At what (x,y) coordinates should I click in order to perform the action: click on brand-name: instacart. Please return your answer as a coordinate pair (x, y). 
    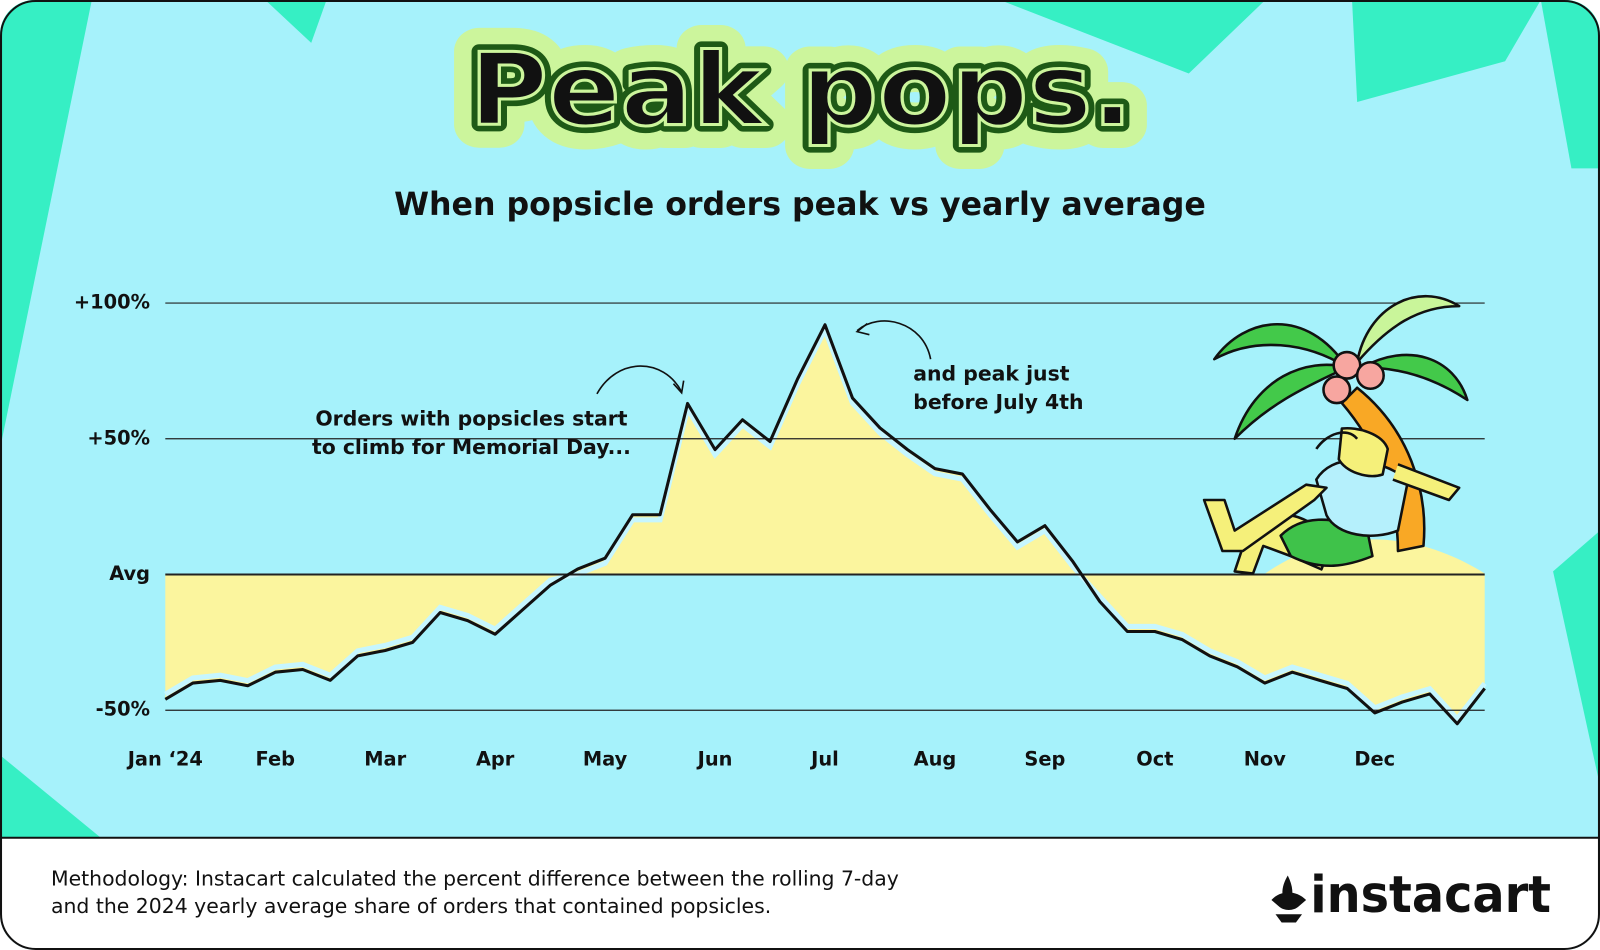
    Looking at the image, I should click on (1430, 895).